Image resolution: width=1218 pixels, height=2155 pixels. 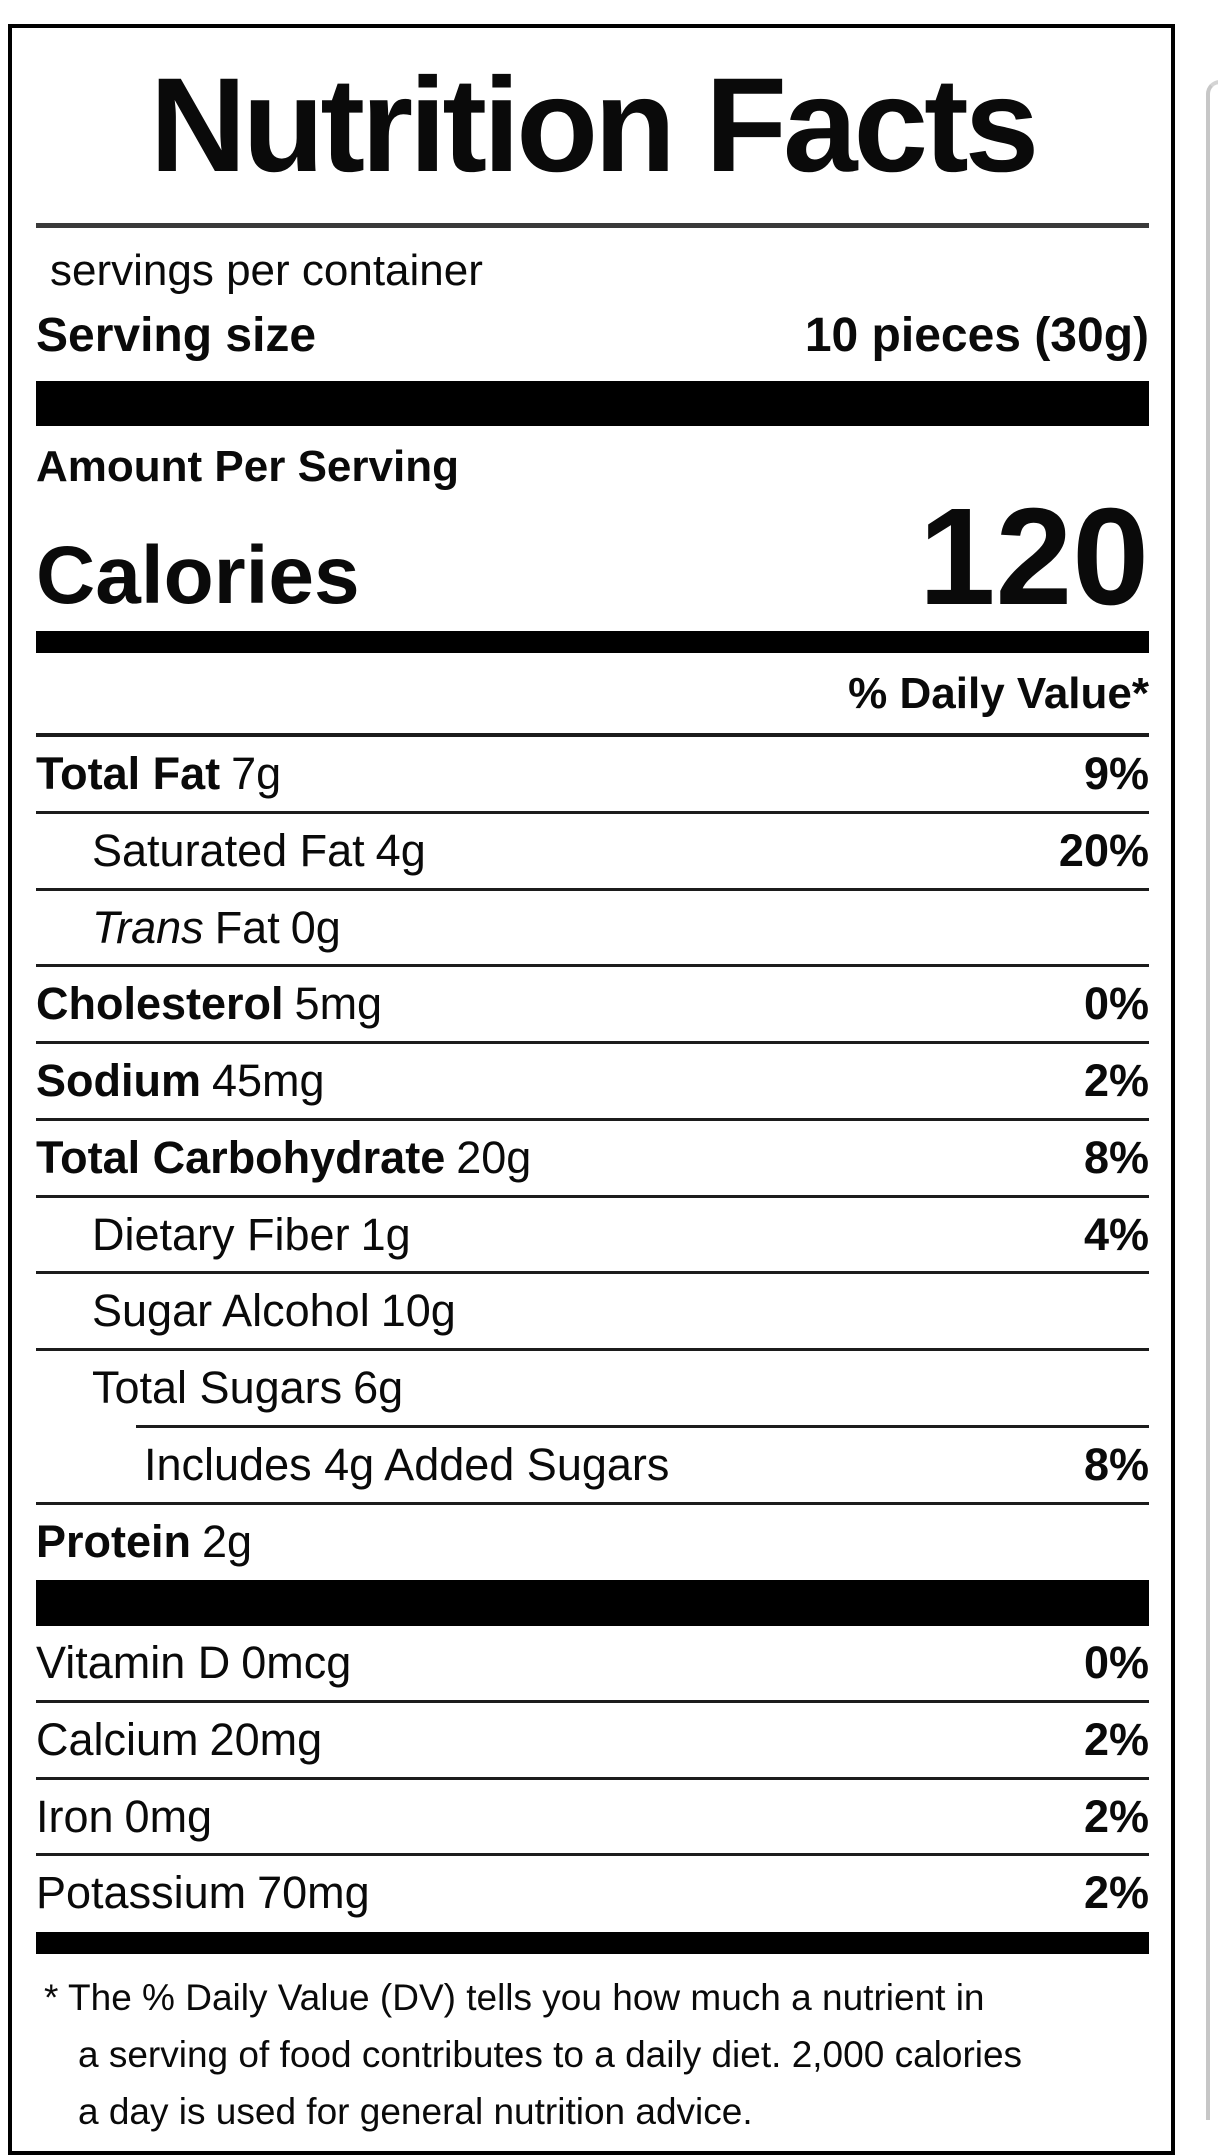 I want to click on serving-size-label: Serving size, so click(x=176, y=335).